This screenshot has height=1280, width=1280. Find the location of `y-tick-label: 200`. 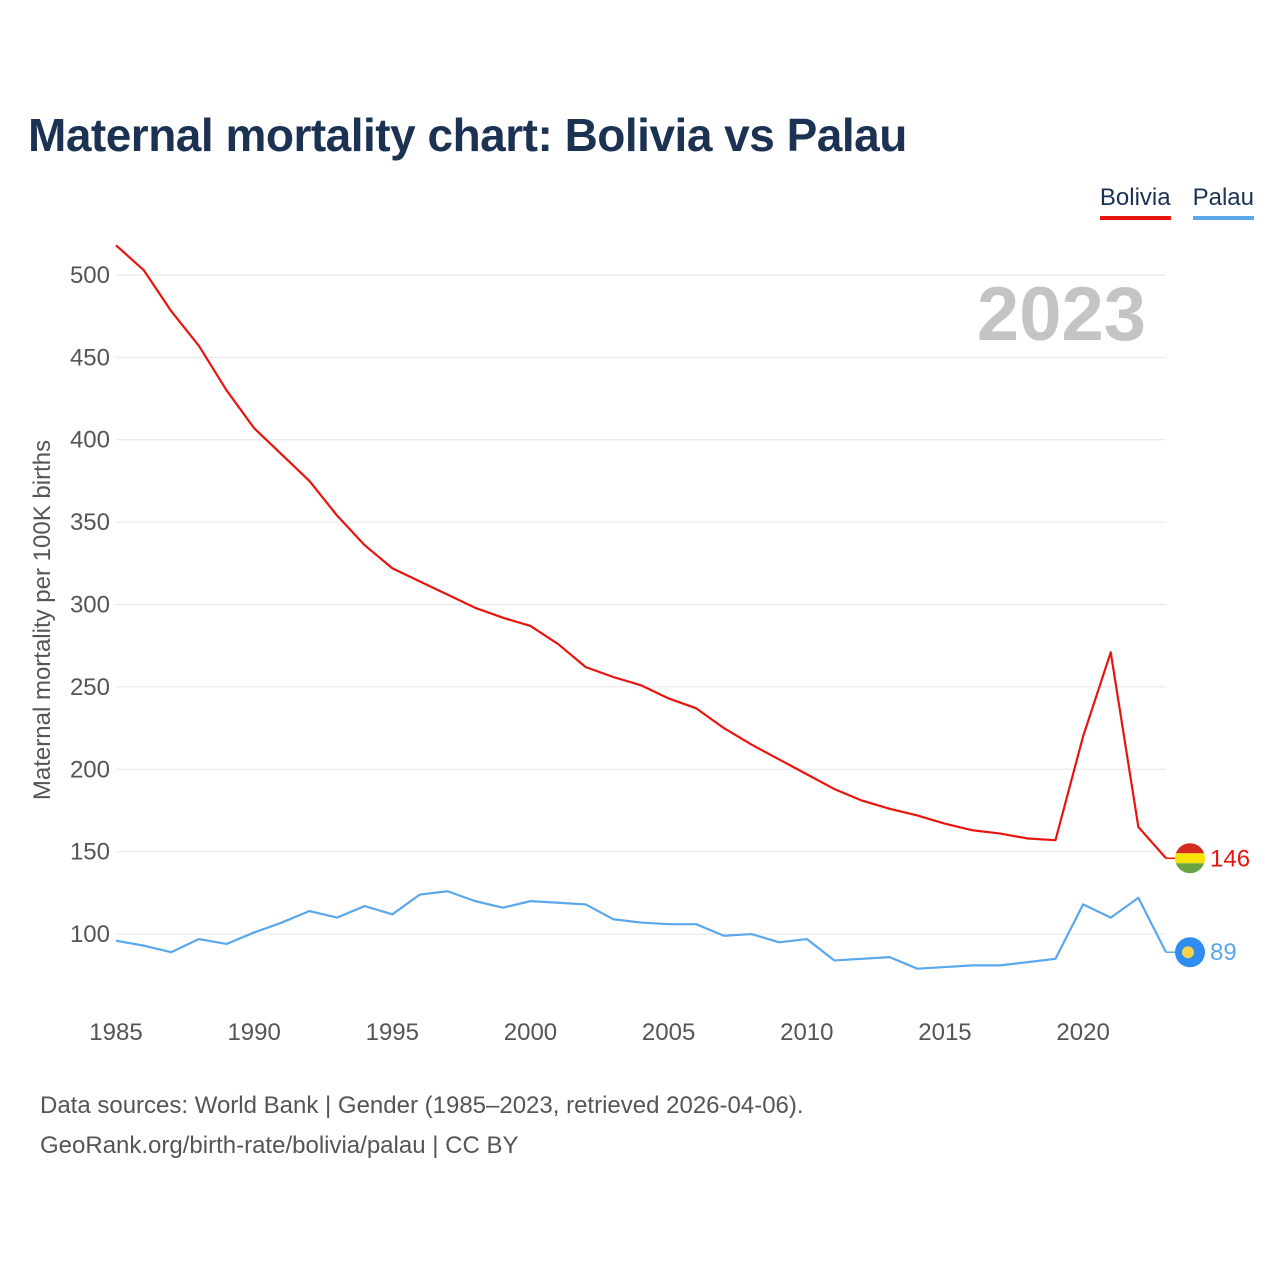

y-tick-label: 200 is located at coordinates (90, 769).